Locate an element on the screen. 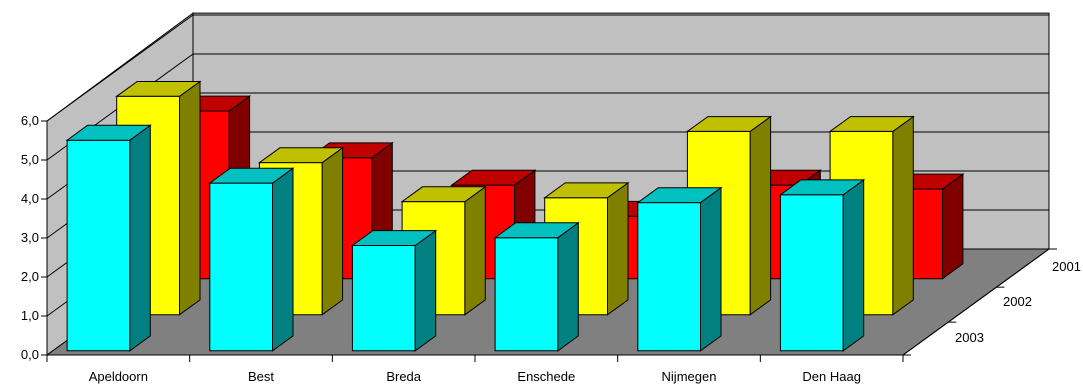  x-tick-label: Best is located at coordinates (261, 376).